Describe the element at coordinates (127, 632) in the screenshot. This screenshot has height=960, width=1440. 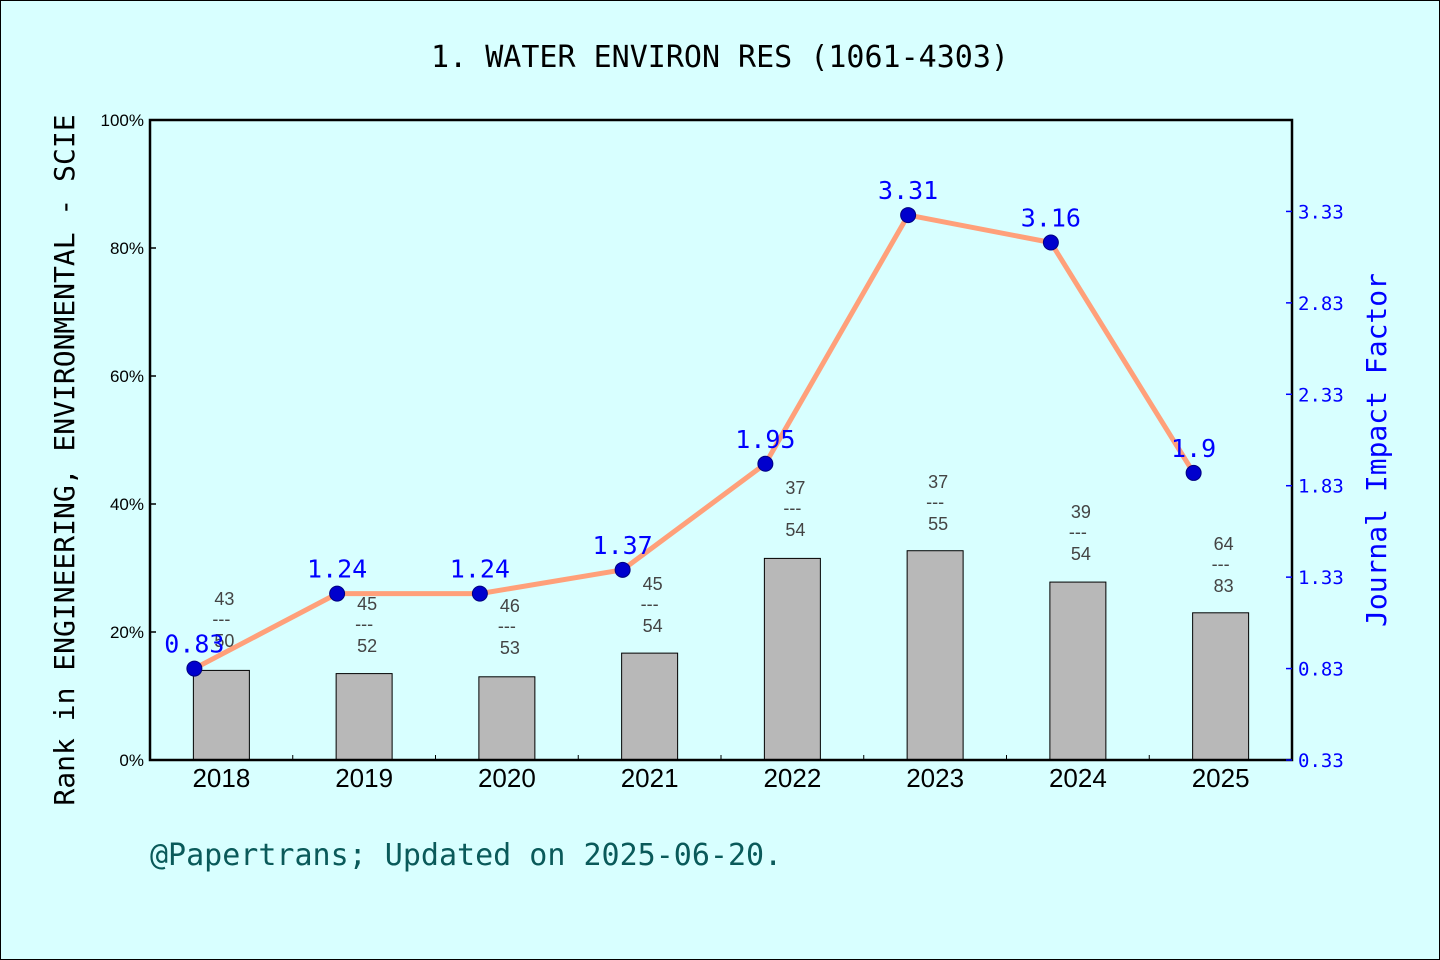
I see `y-tick-label: 20%` at that location.